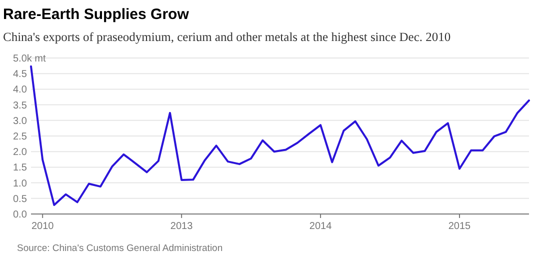  I want to click on y-tick-label: 2.0, so click(20, 152).